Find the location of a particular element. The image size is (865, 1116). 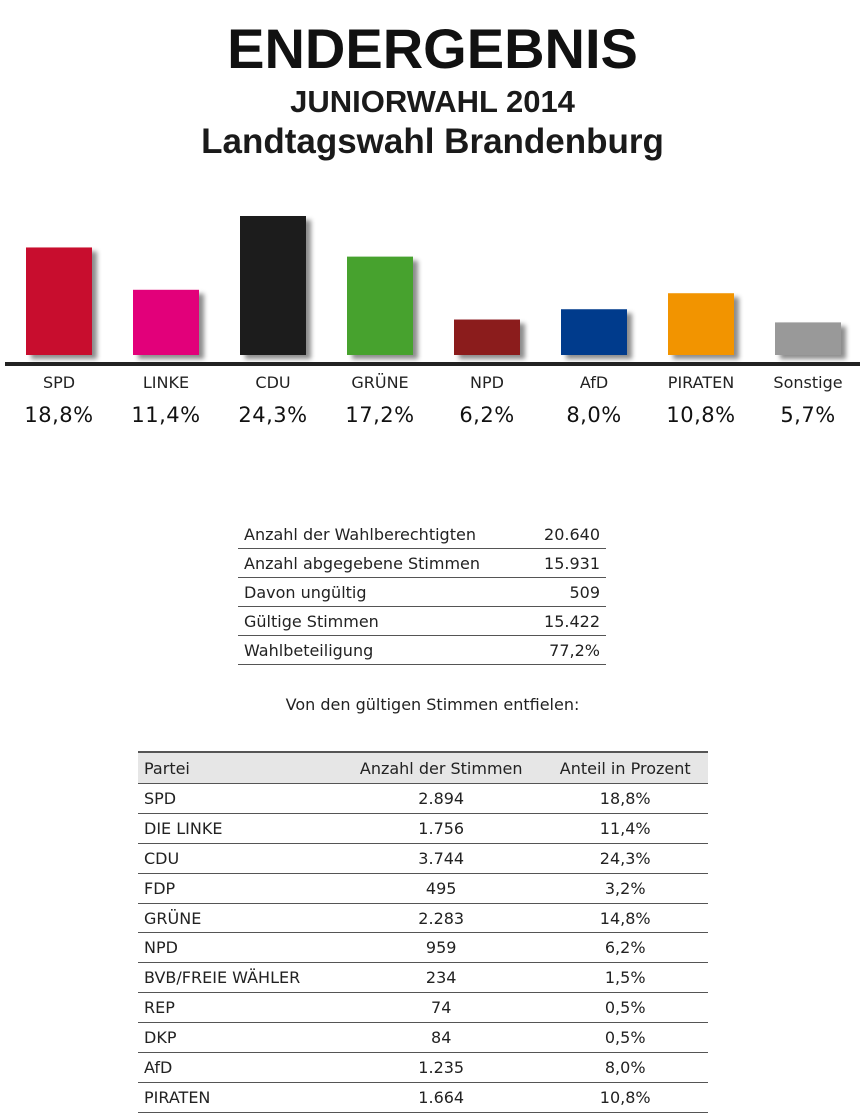

tick-label: SPD is located at coordinates (59, 382).